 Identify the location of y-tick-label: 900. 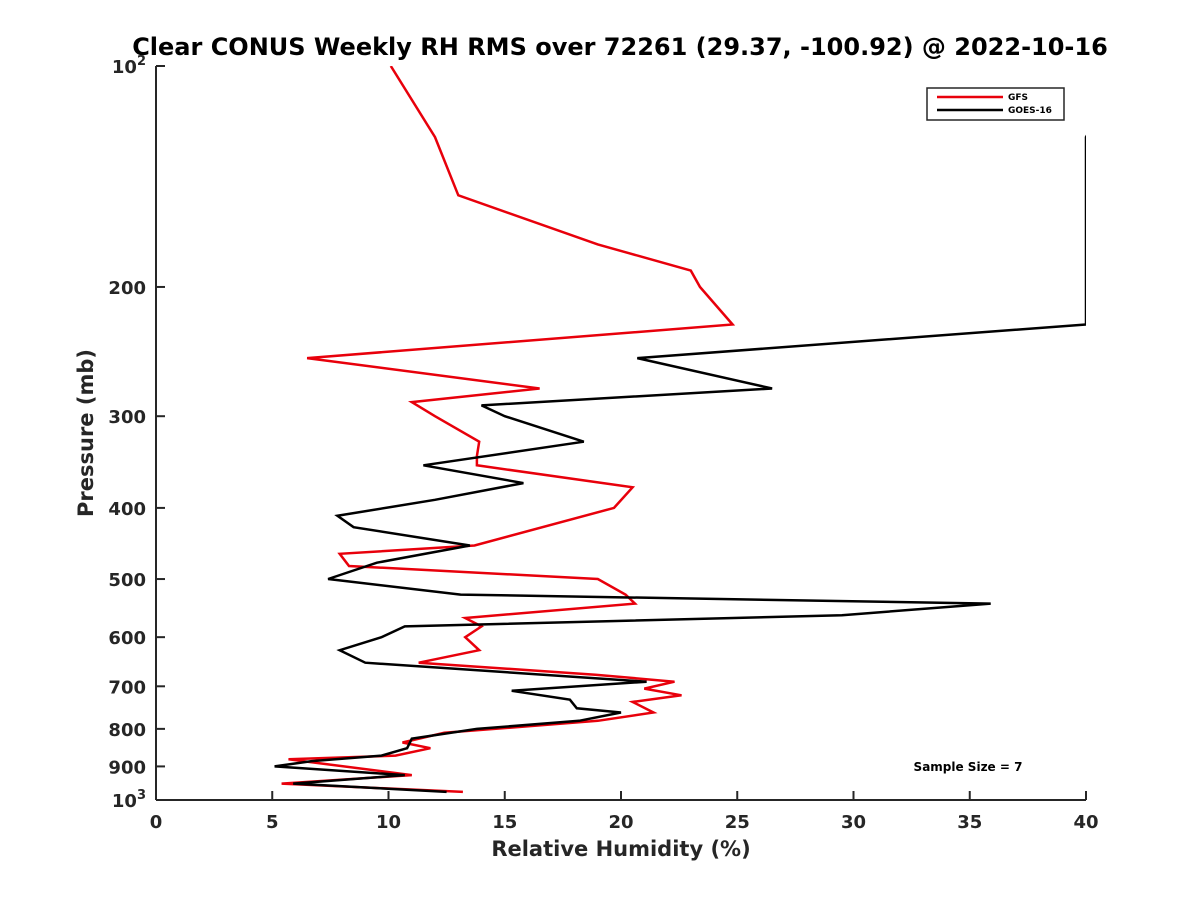
(127, 767).